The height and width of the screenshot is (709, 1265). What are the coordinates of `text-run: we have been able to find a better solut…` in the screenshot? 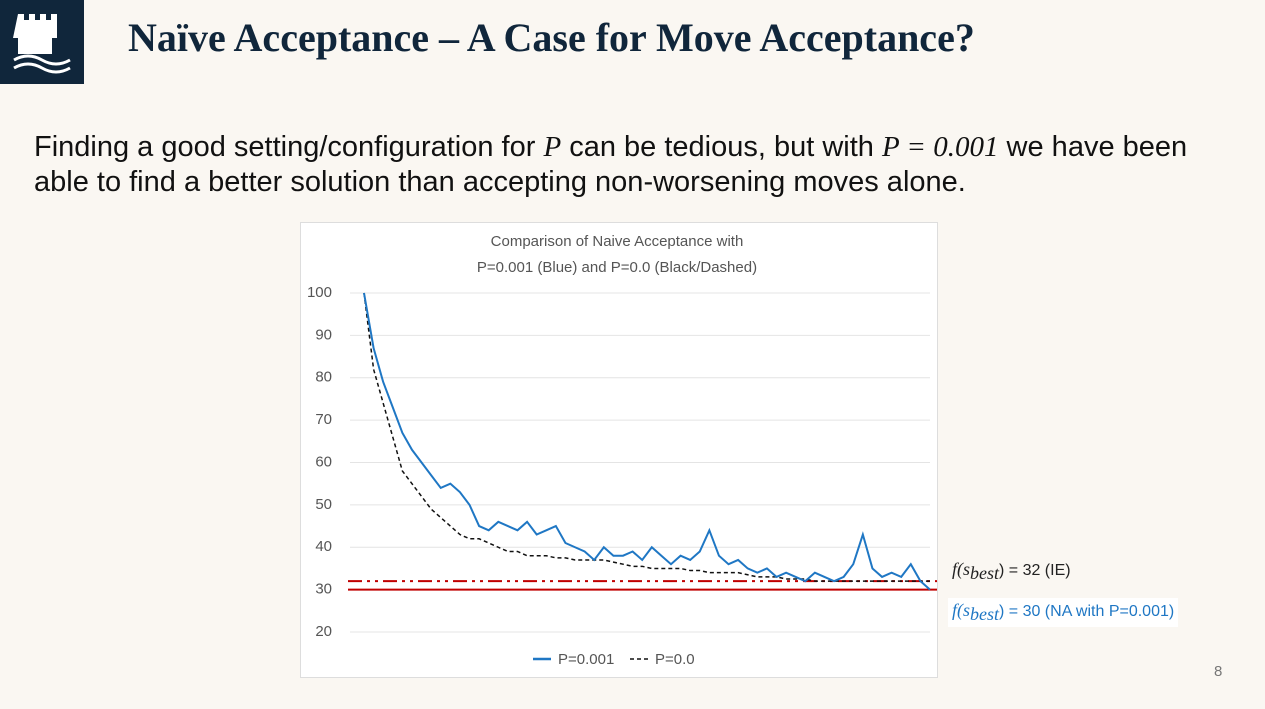 It's located at (611, 164).